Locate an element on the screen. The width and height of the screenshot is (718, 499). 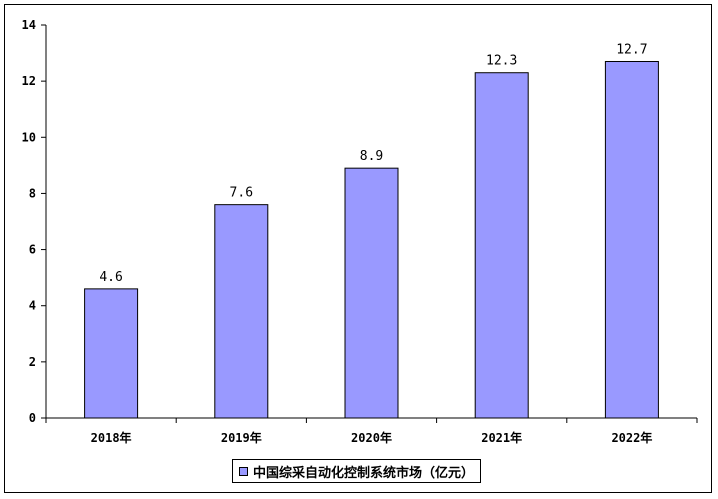
y-axis-ticks: 0 2 4 6 8 10 12 14 is located at coordinates (34, 221).